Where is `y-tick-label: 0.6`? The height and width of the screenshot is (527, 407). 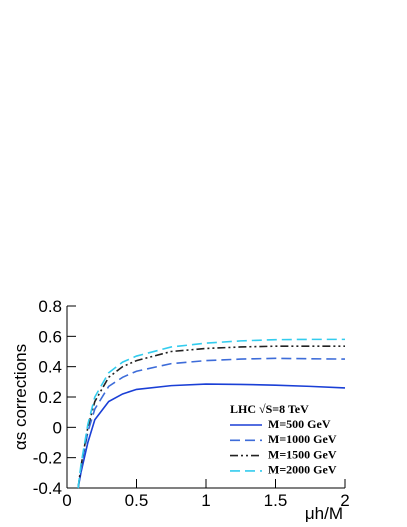 y-tick-label: 0.6 is located at coordinates (50, 336).